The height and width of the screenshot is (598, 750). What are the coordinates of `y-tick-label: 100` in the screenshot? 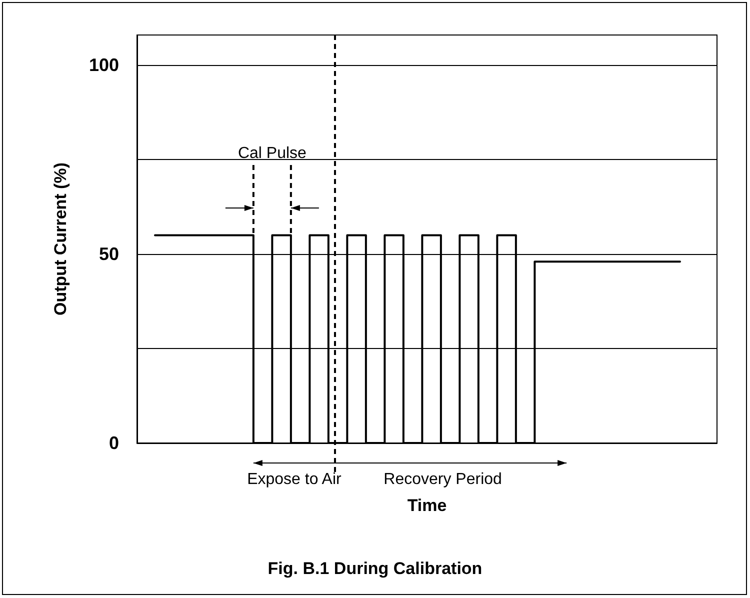 It's located at (103, 65).